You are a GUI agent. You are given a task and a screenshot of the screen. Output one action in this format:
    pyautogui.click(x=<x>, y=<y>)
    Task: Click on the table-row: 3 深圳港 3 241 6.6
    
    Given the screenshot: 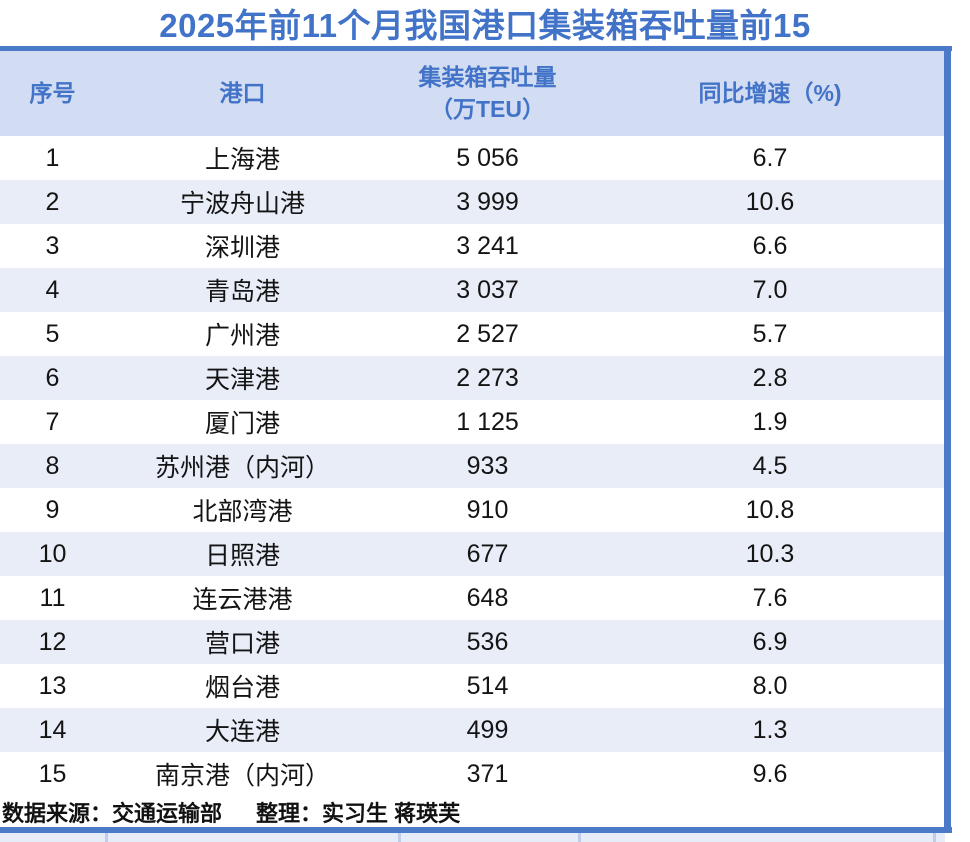 What is the action you would take?
    pyautogui.click(x=472, y=246)
    